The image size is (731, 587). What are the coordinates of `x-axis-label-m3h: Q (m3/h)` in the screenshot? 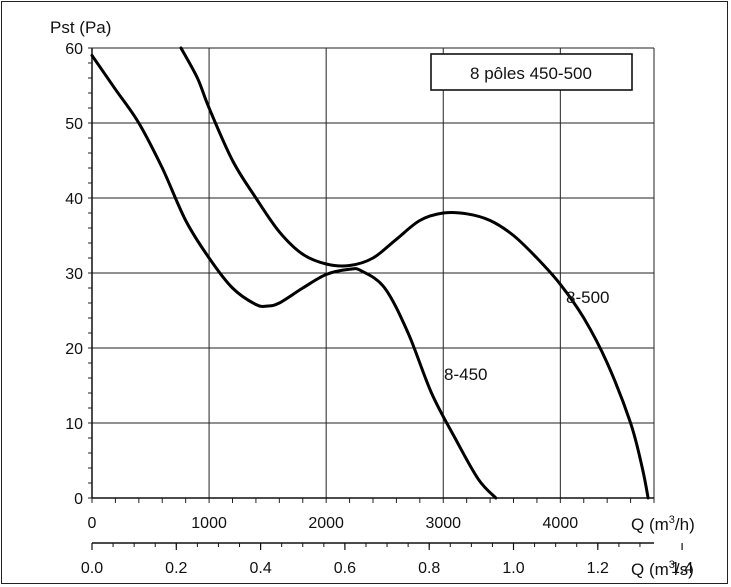 It's located at (663, 524).